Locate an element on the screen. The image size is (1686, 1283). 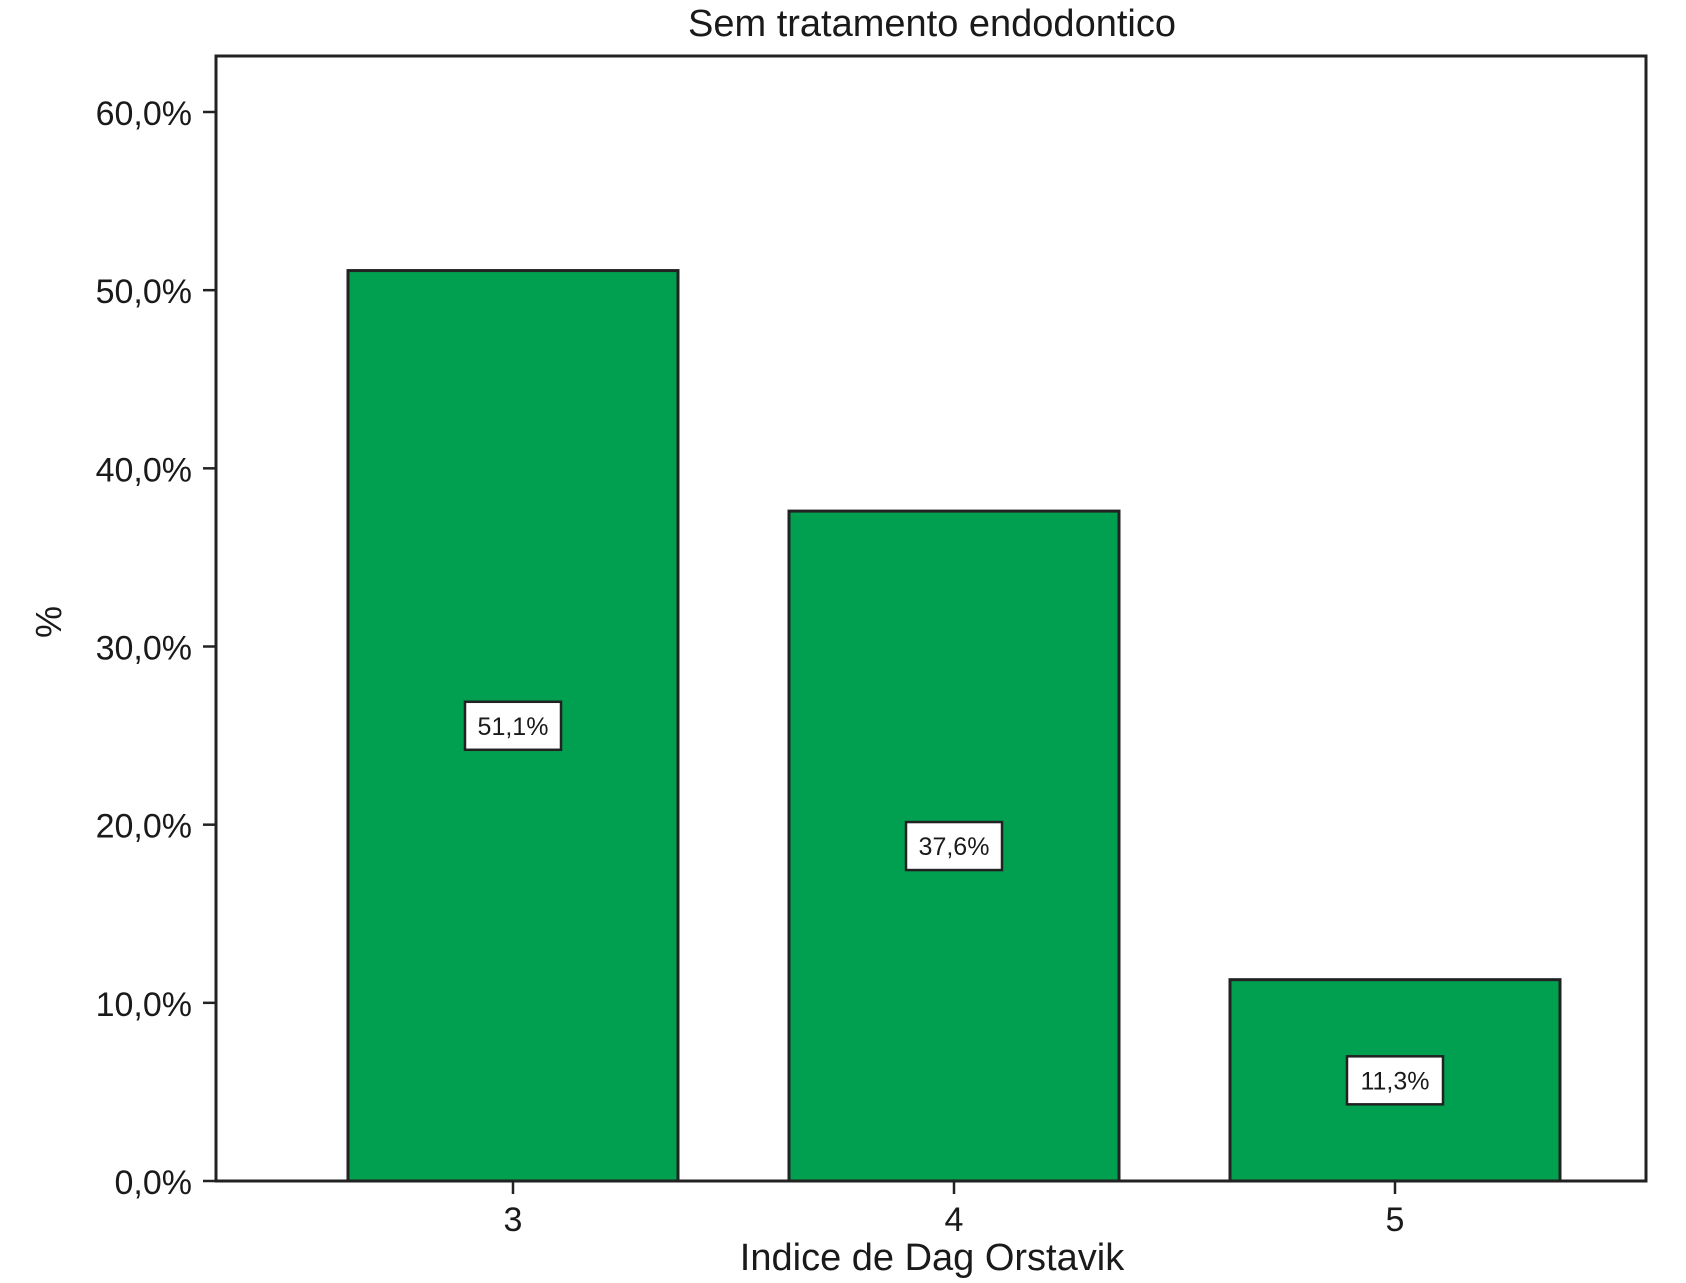
data-label: 11,3% is located at coordinates (1394, 1081).